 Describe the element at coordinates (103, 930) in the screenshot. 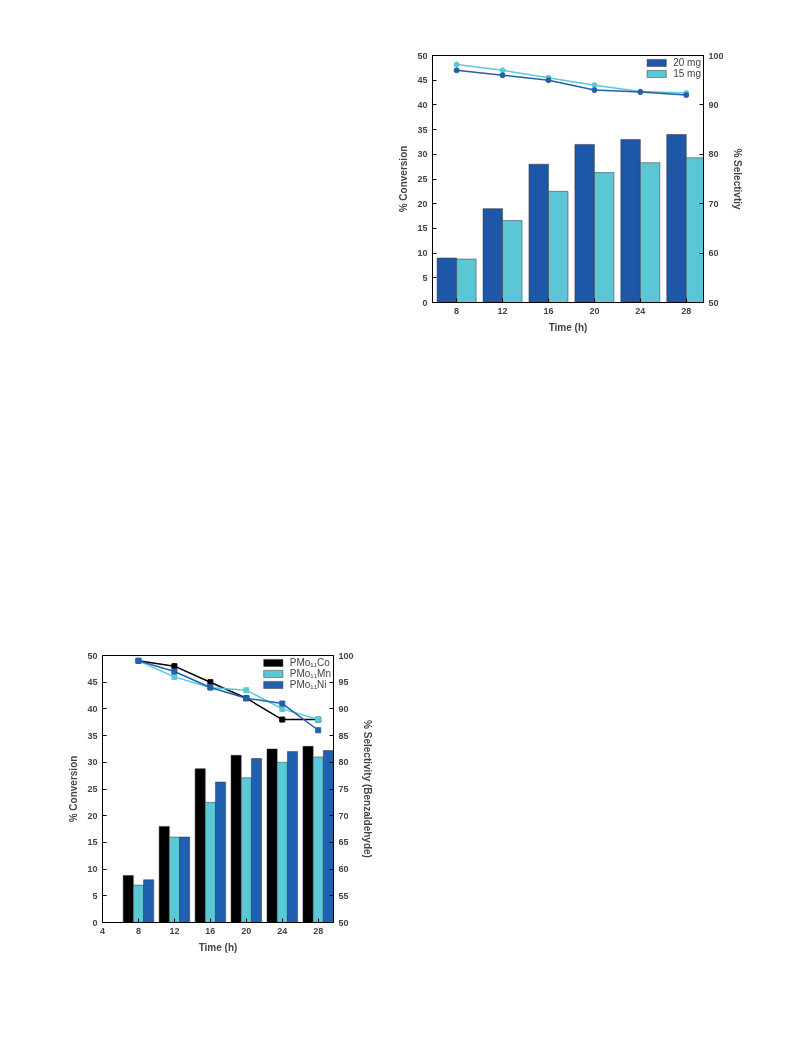

I see `x-tick-label: 4` at that location.